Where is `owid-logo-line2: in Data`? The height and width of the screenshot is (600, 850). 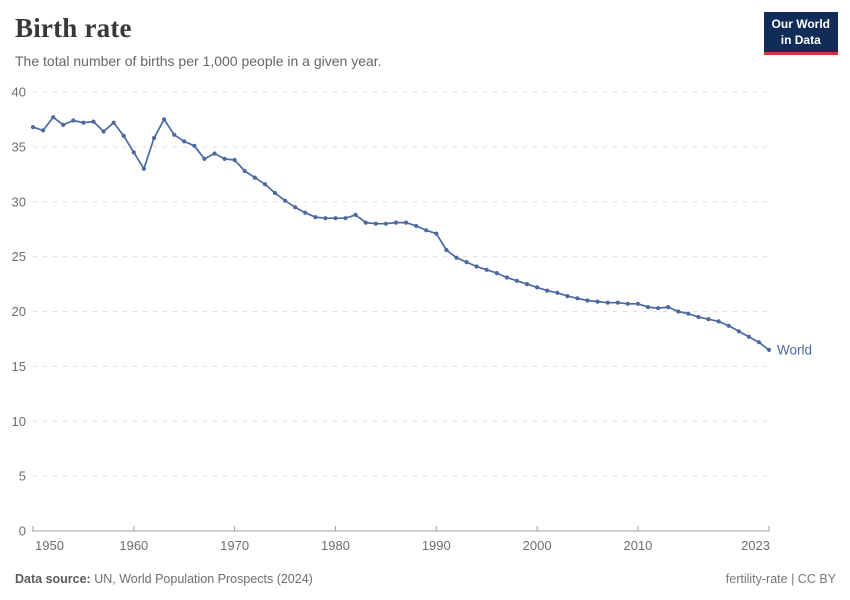
owid-logo-line2: in Data is located at coordinates (800, 39).